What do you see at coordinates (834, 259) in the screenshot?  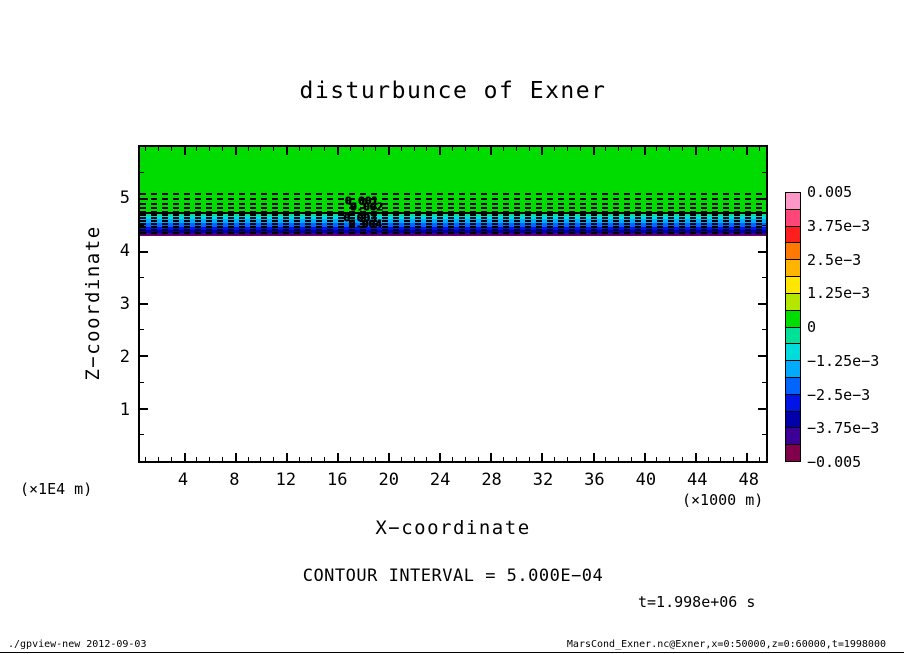 I see `colorbar-tick-label: 2.5e−3` at bounding box center [834, 259].